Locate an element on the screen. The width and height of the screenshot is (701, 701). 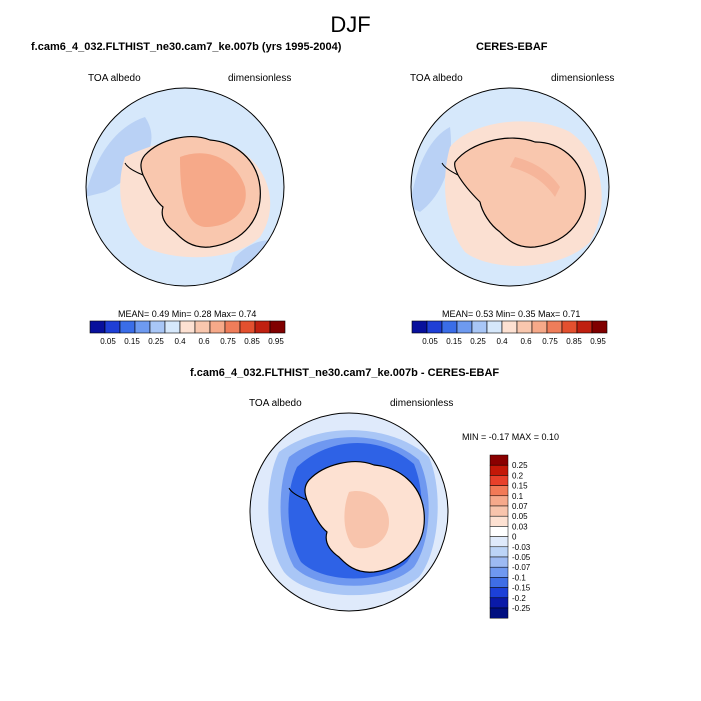
panel-1-colorbar-tick-label: 0.85 is located at coordinates (252, 341).